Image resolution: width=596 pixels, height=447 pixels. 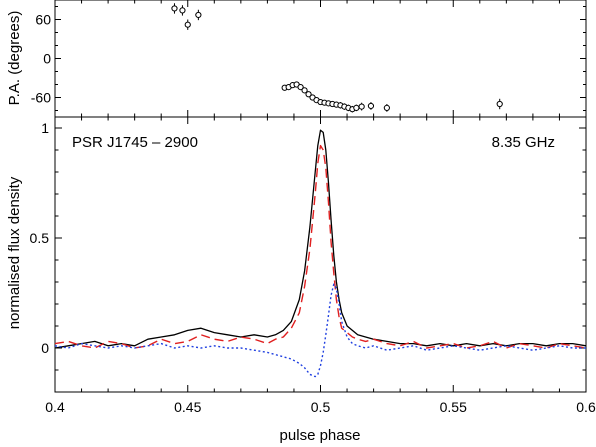 I want to click on bottom-y-axis-label: normalised flux density, so click(x=14, y=252).